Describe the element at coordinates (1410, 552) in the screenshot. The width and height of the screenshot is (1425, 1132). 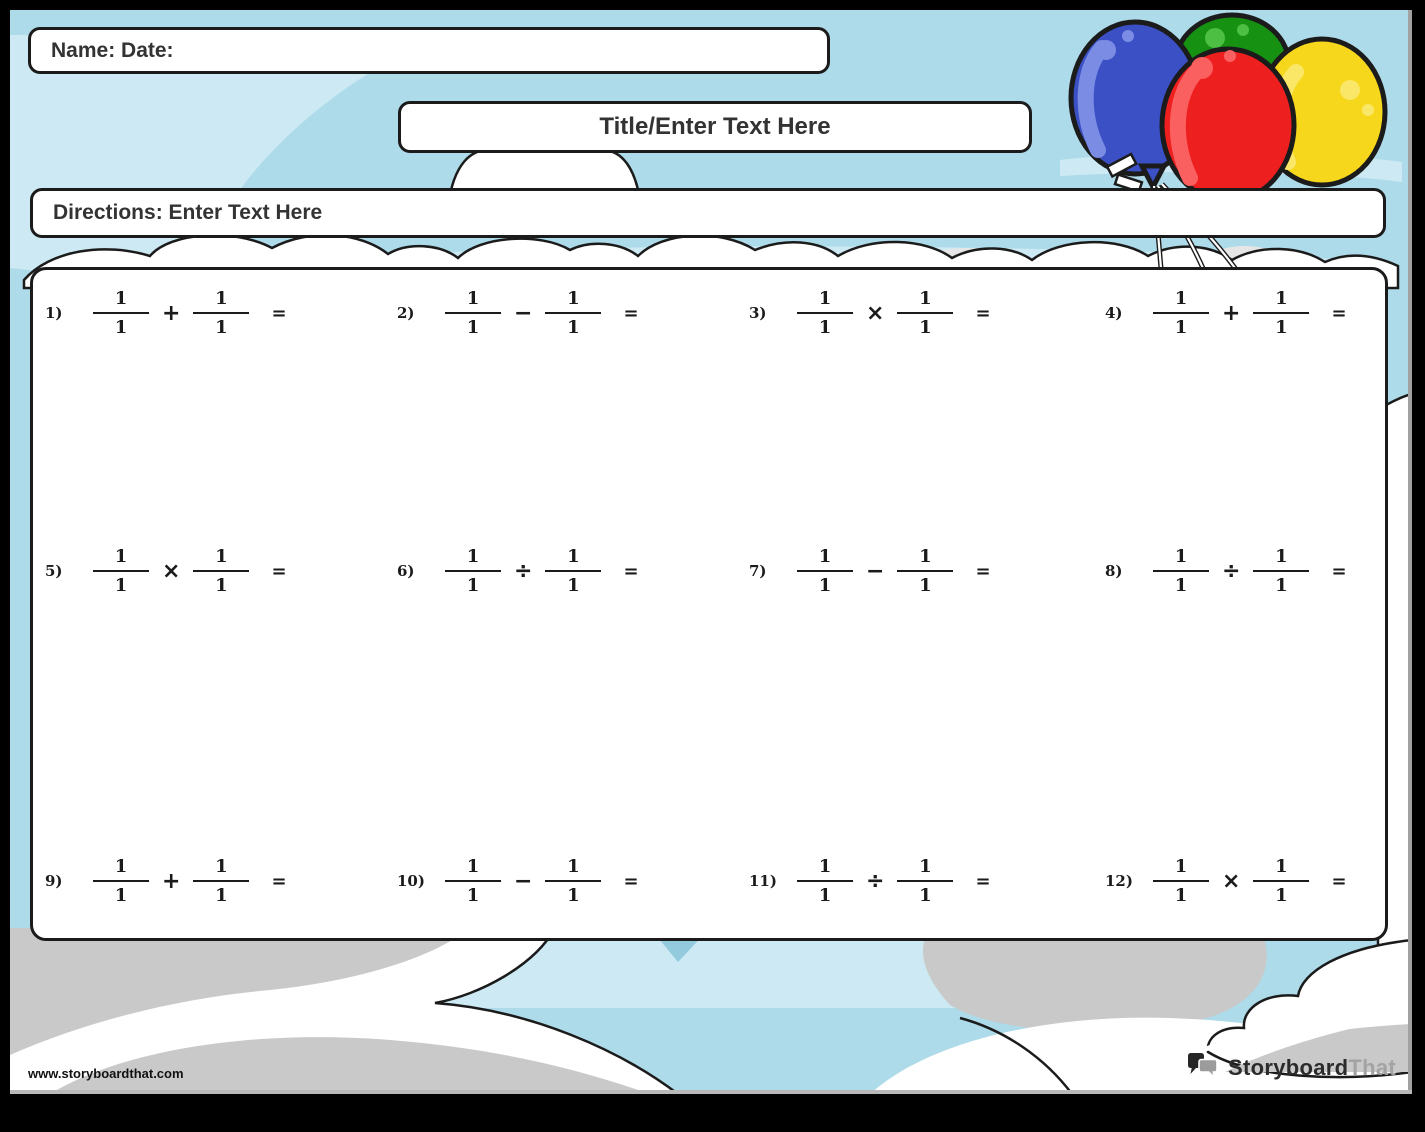
I see `page-shadow-right` at that location.